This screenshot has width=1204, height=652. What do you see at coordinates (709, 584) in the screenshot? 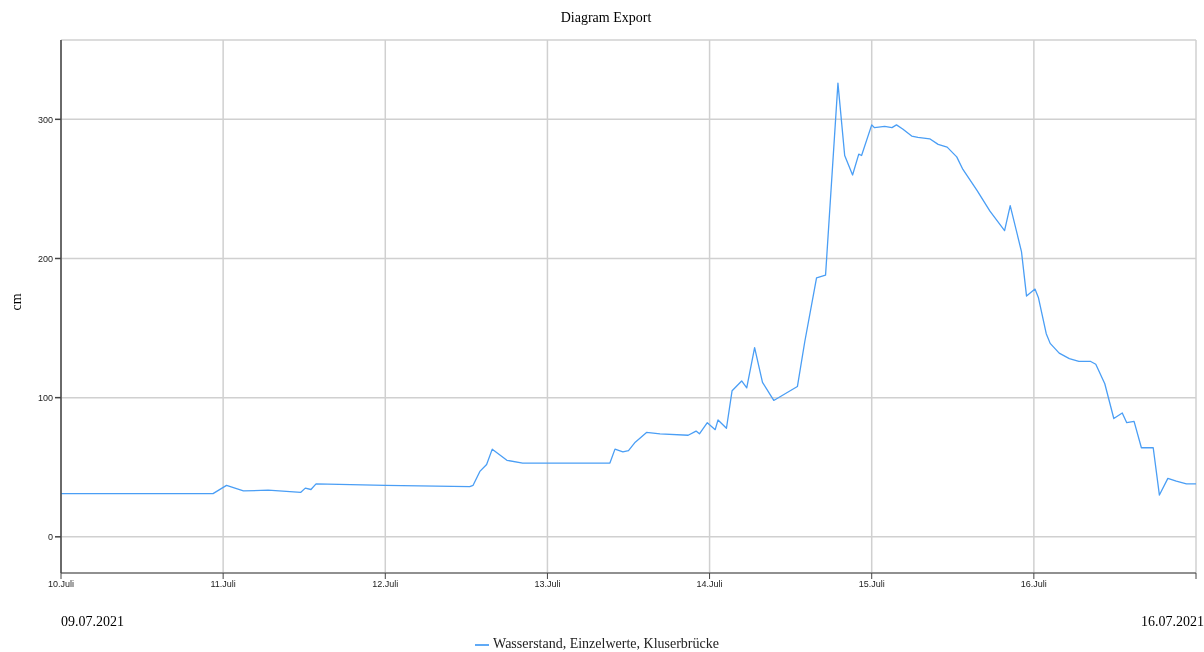
I see `x-tick-label: 14.Juli` at bounding box center [709, 584].